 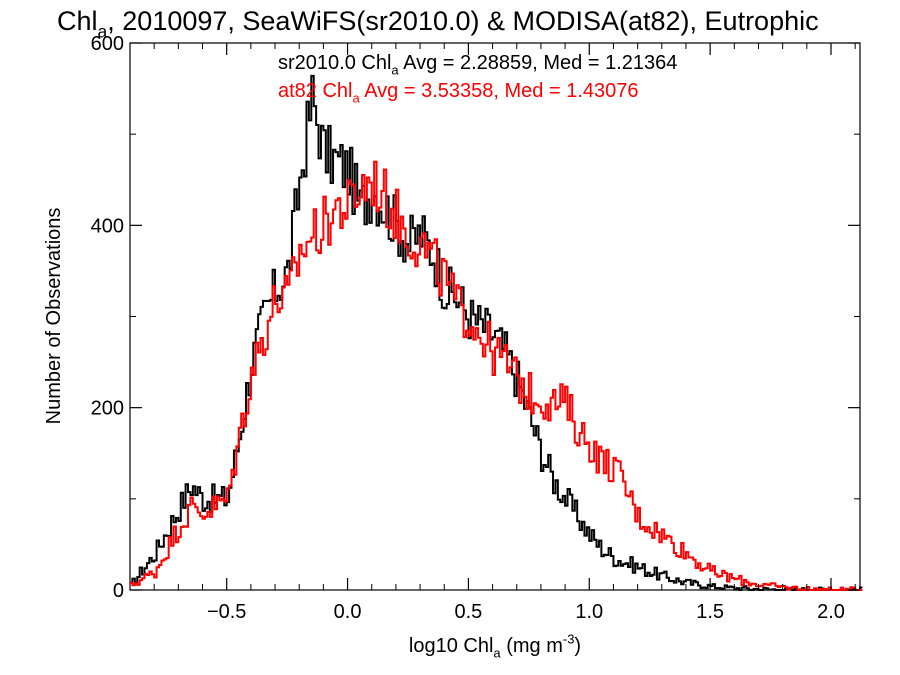 I want to click on x-tick-label: 2.0, so click(x=831, y=612).